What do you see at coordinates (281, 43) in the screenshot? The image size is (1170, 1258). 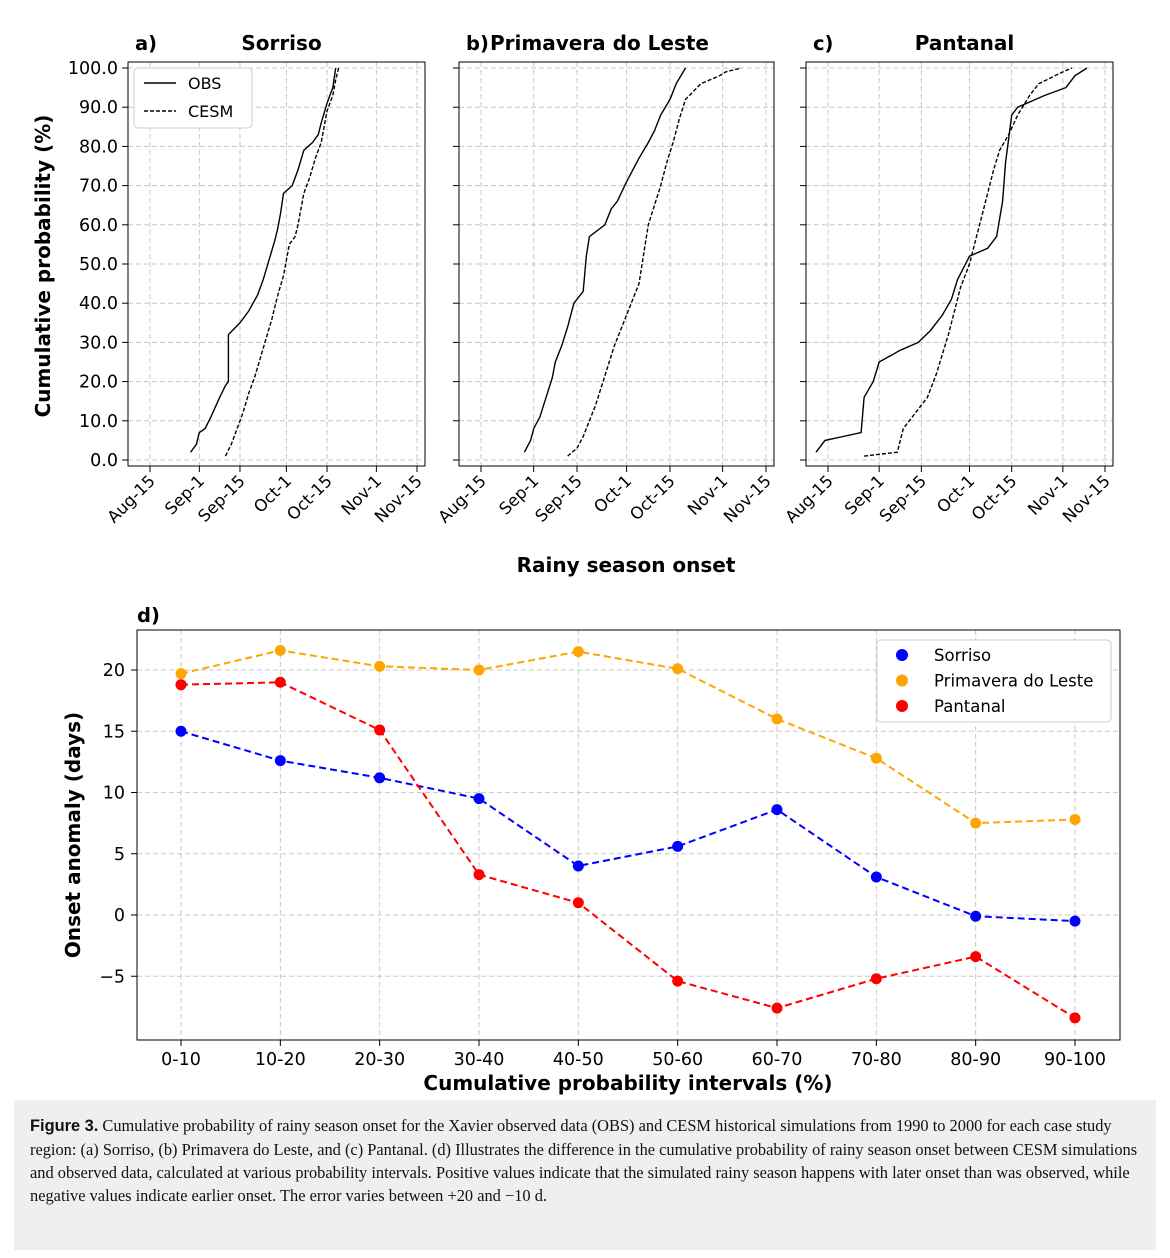 I see `panel-title: Sorriso` at bounding box center [281, 43].